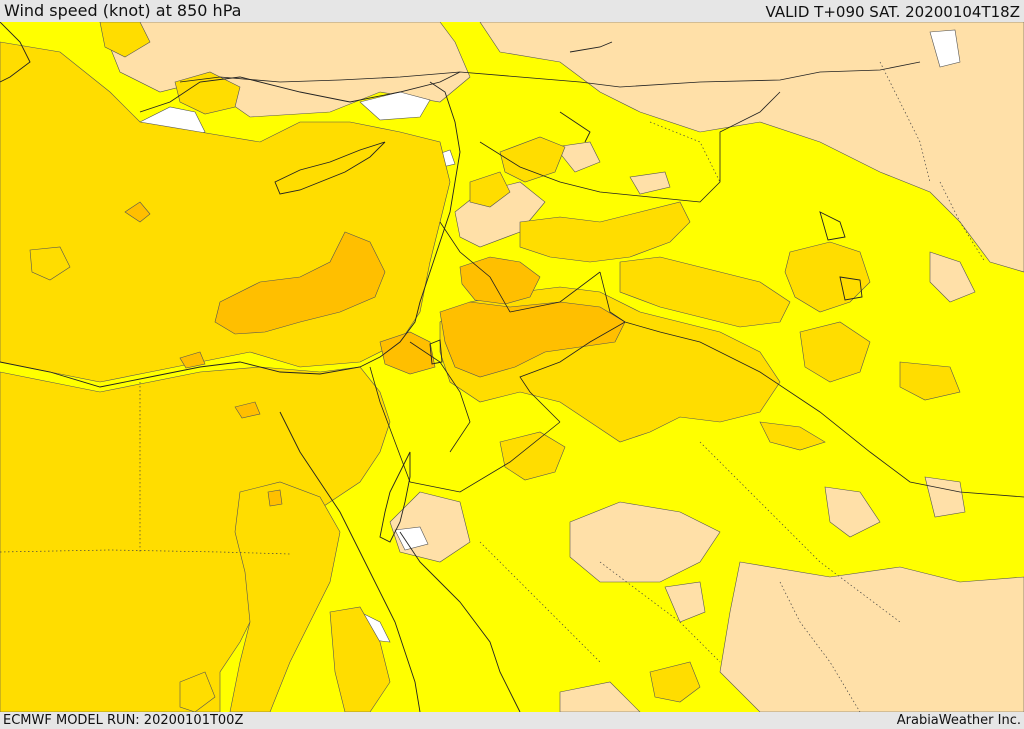  What do you see at coordinates (123, 720) in the screenshot?
I see `model-run: ECMWF MODEL RUN: 20200101T00Z` at bounding box center [123, 720].